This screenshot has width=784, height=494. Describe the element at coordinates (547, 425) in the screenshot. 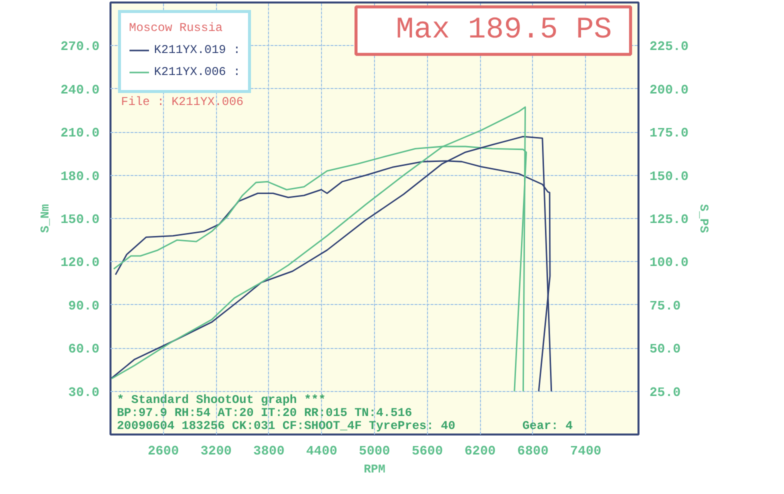

I see `annotation: Gear: 4` at that location.